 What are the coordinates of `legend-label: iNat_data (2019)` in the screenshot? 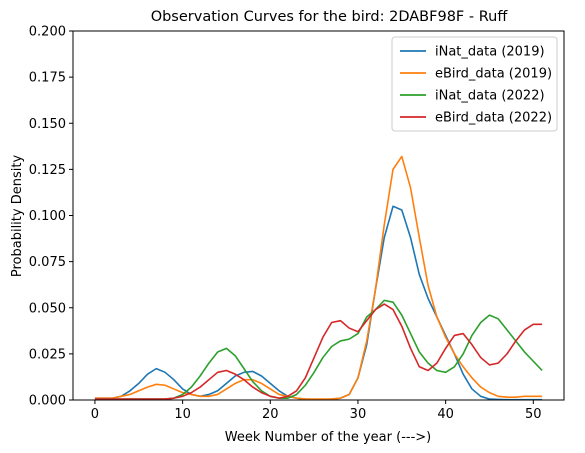 It's located at (490, 52).